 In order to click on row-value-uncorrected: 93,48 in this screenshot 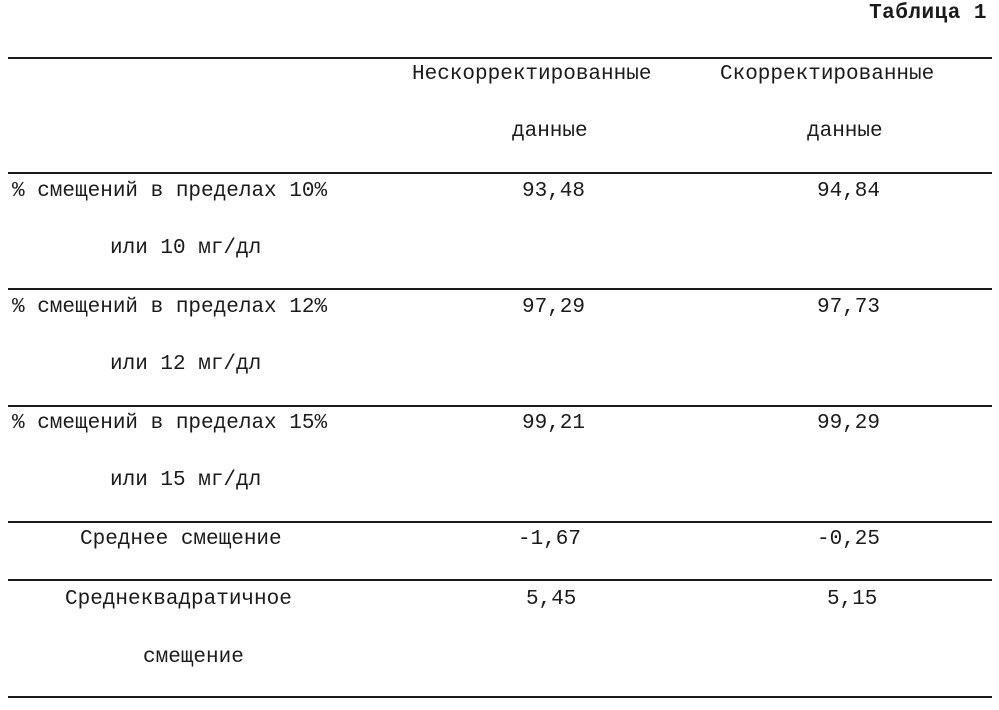, I will do `click(554, 191)`.